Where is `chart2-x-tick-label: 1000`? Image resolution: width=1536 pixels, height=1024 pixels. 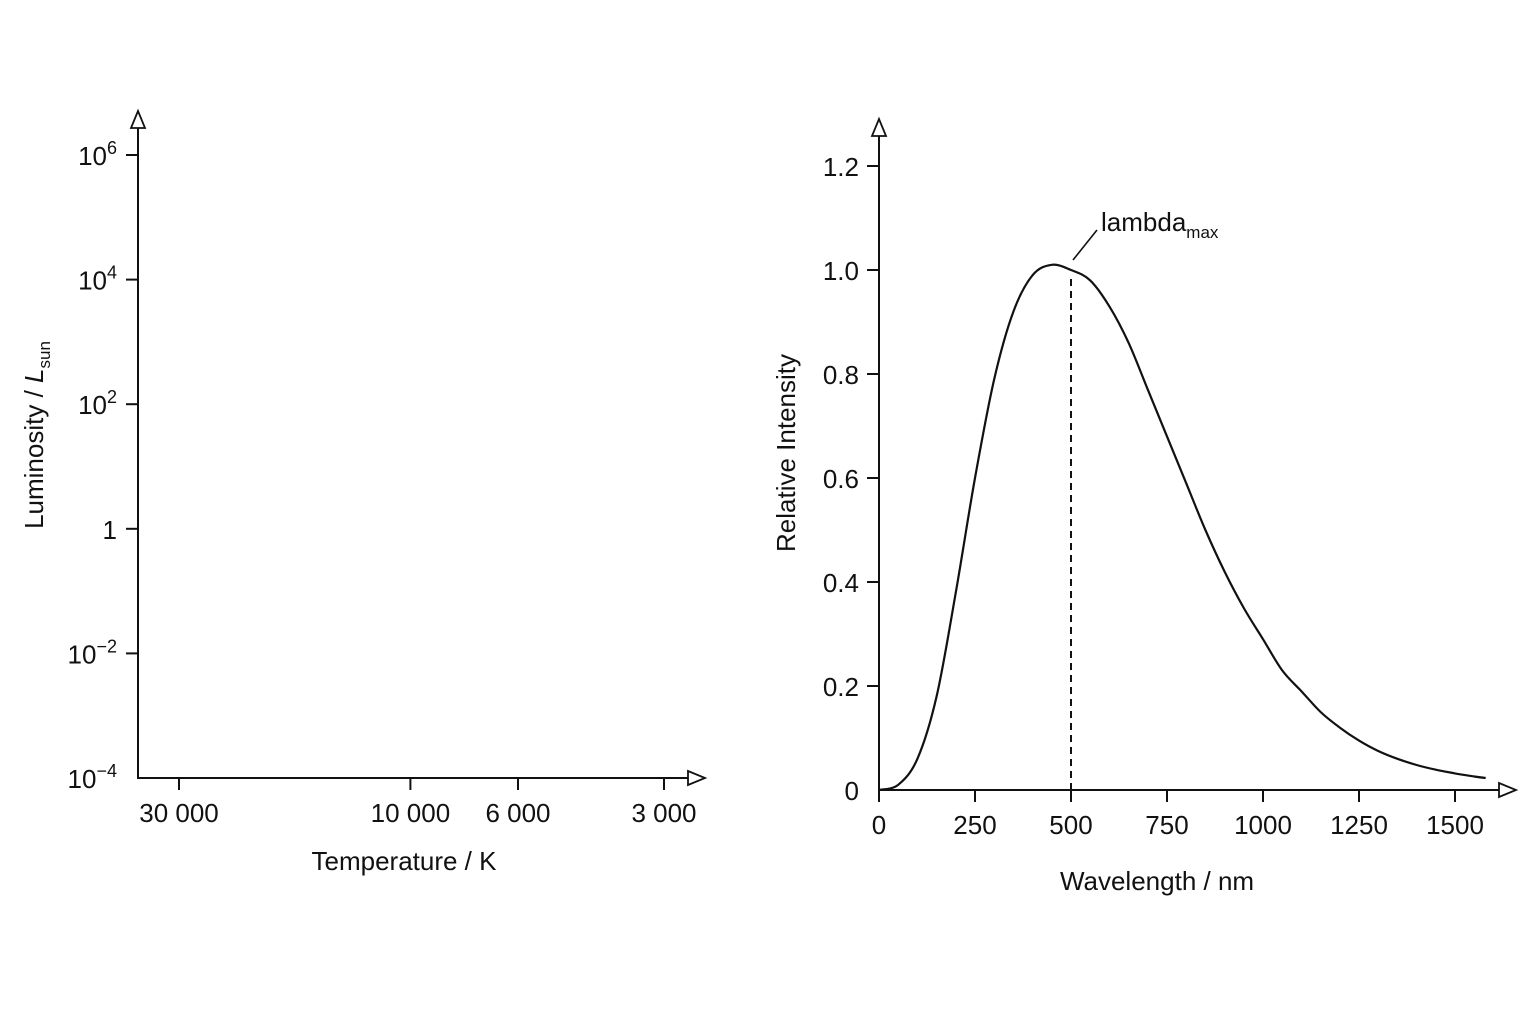 chart2-x-tick-label: 1000 is located at coordinates (1263, 825).